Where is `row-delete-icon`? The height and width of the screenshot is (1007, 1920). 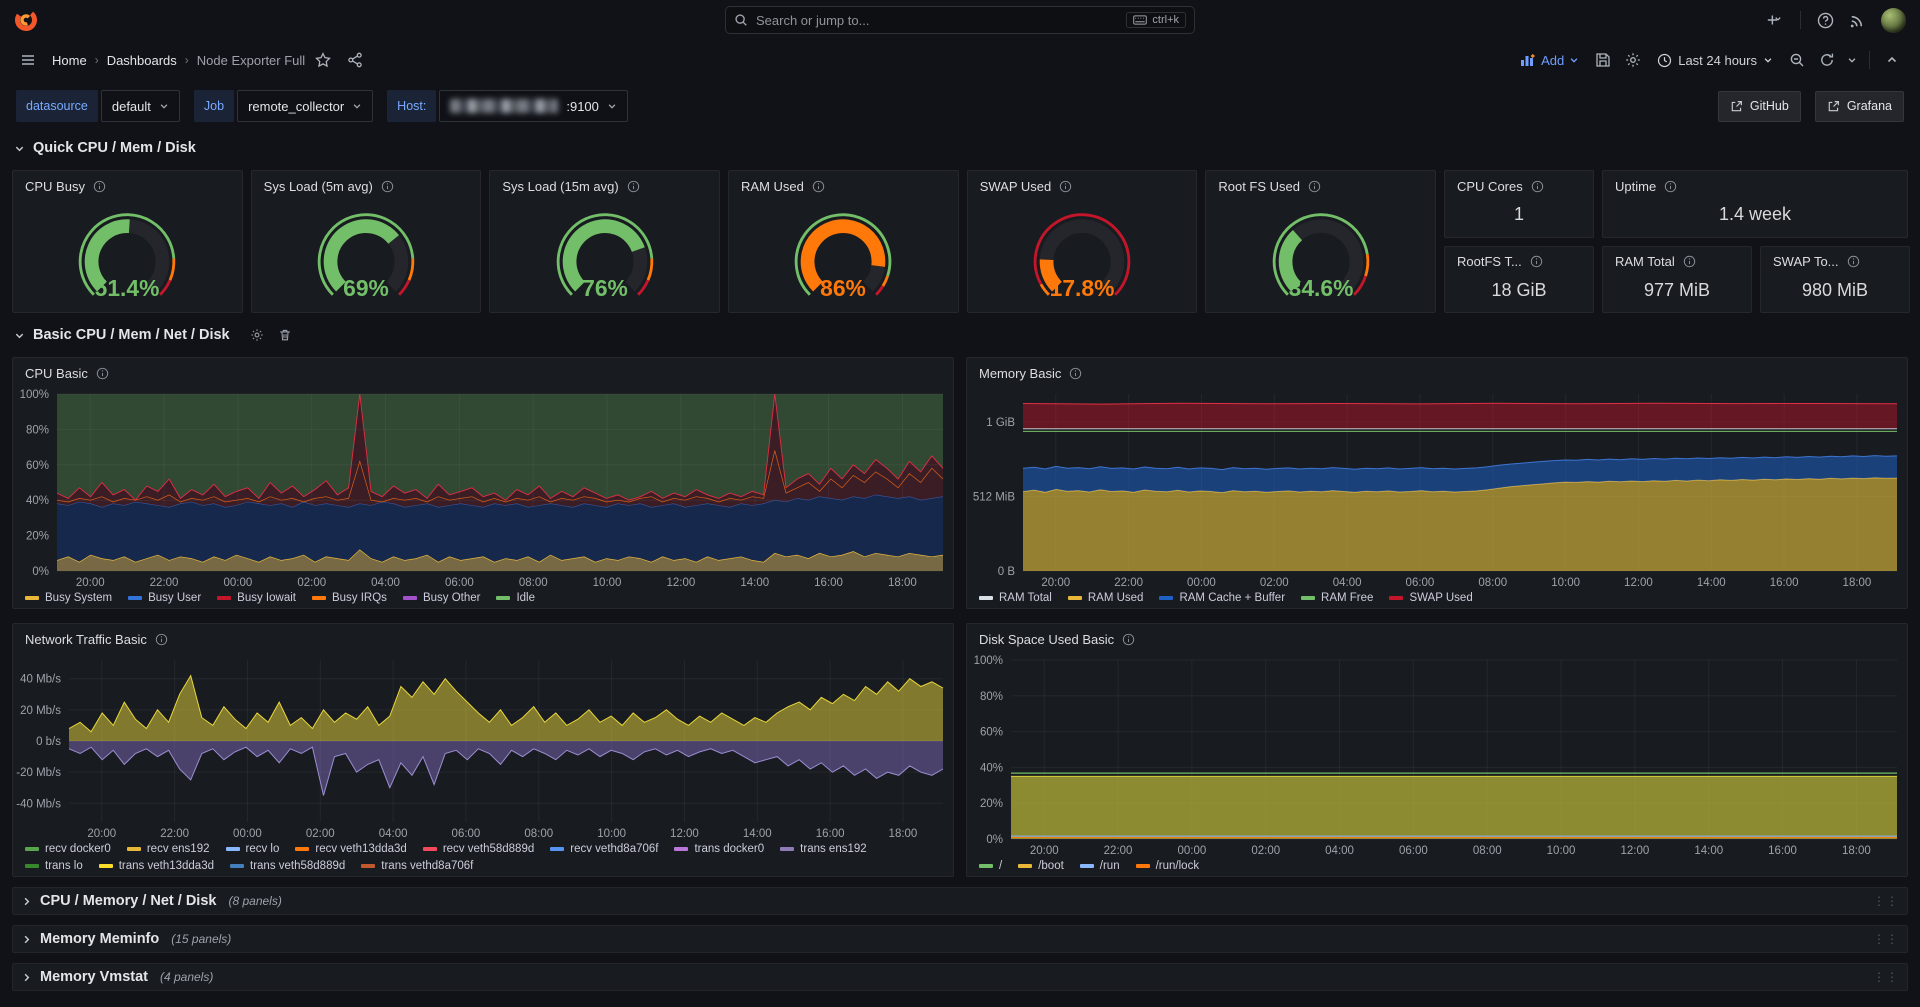 row-delete-icon is located at coordinates (285, 335).